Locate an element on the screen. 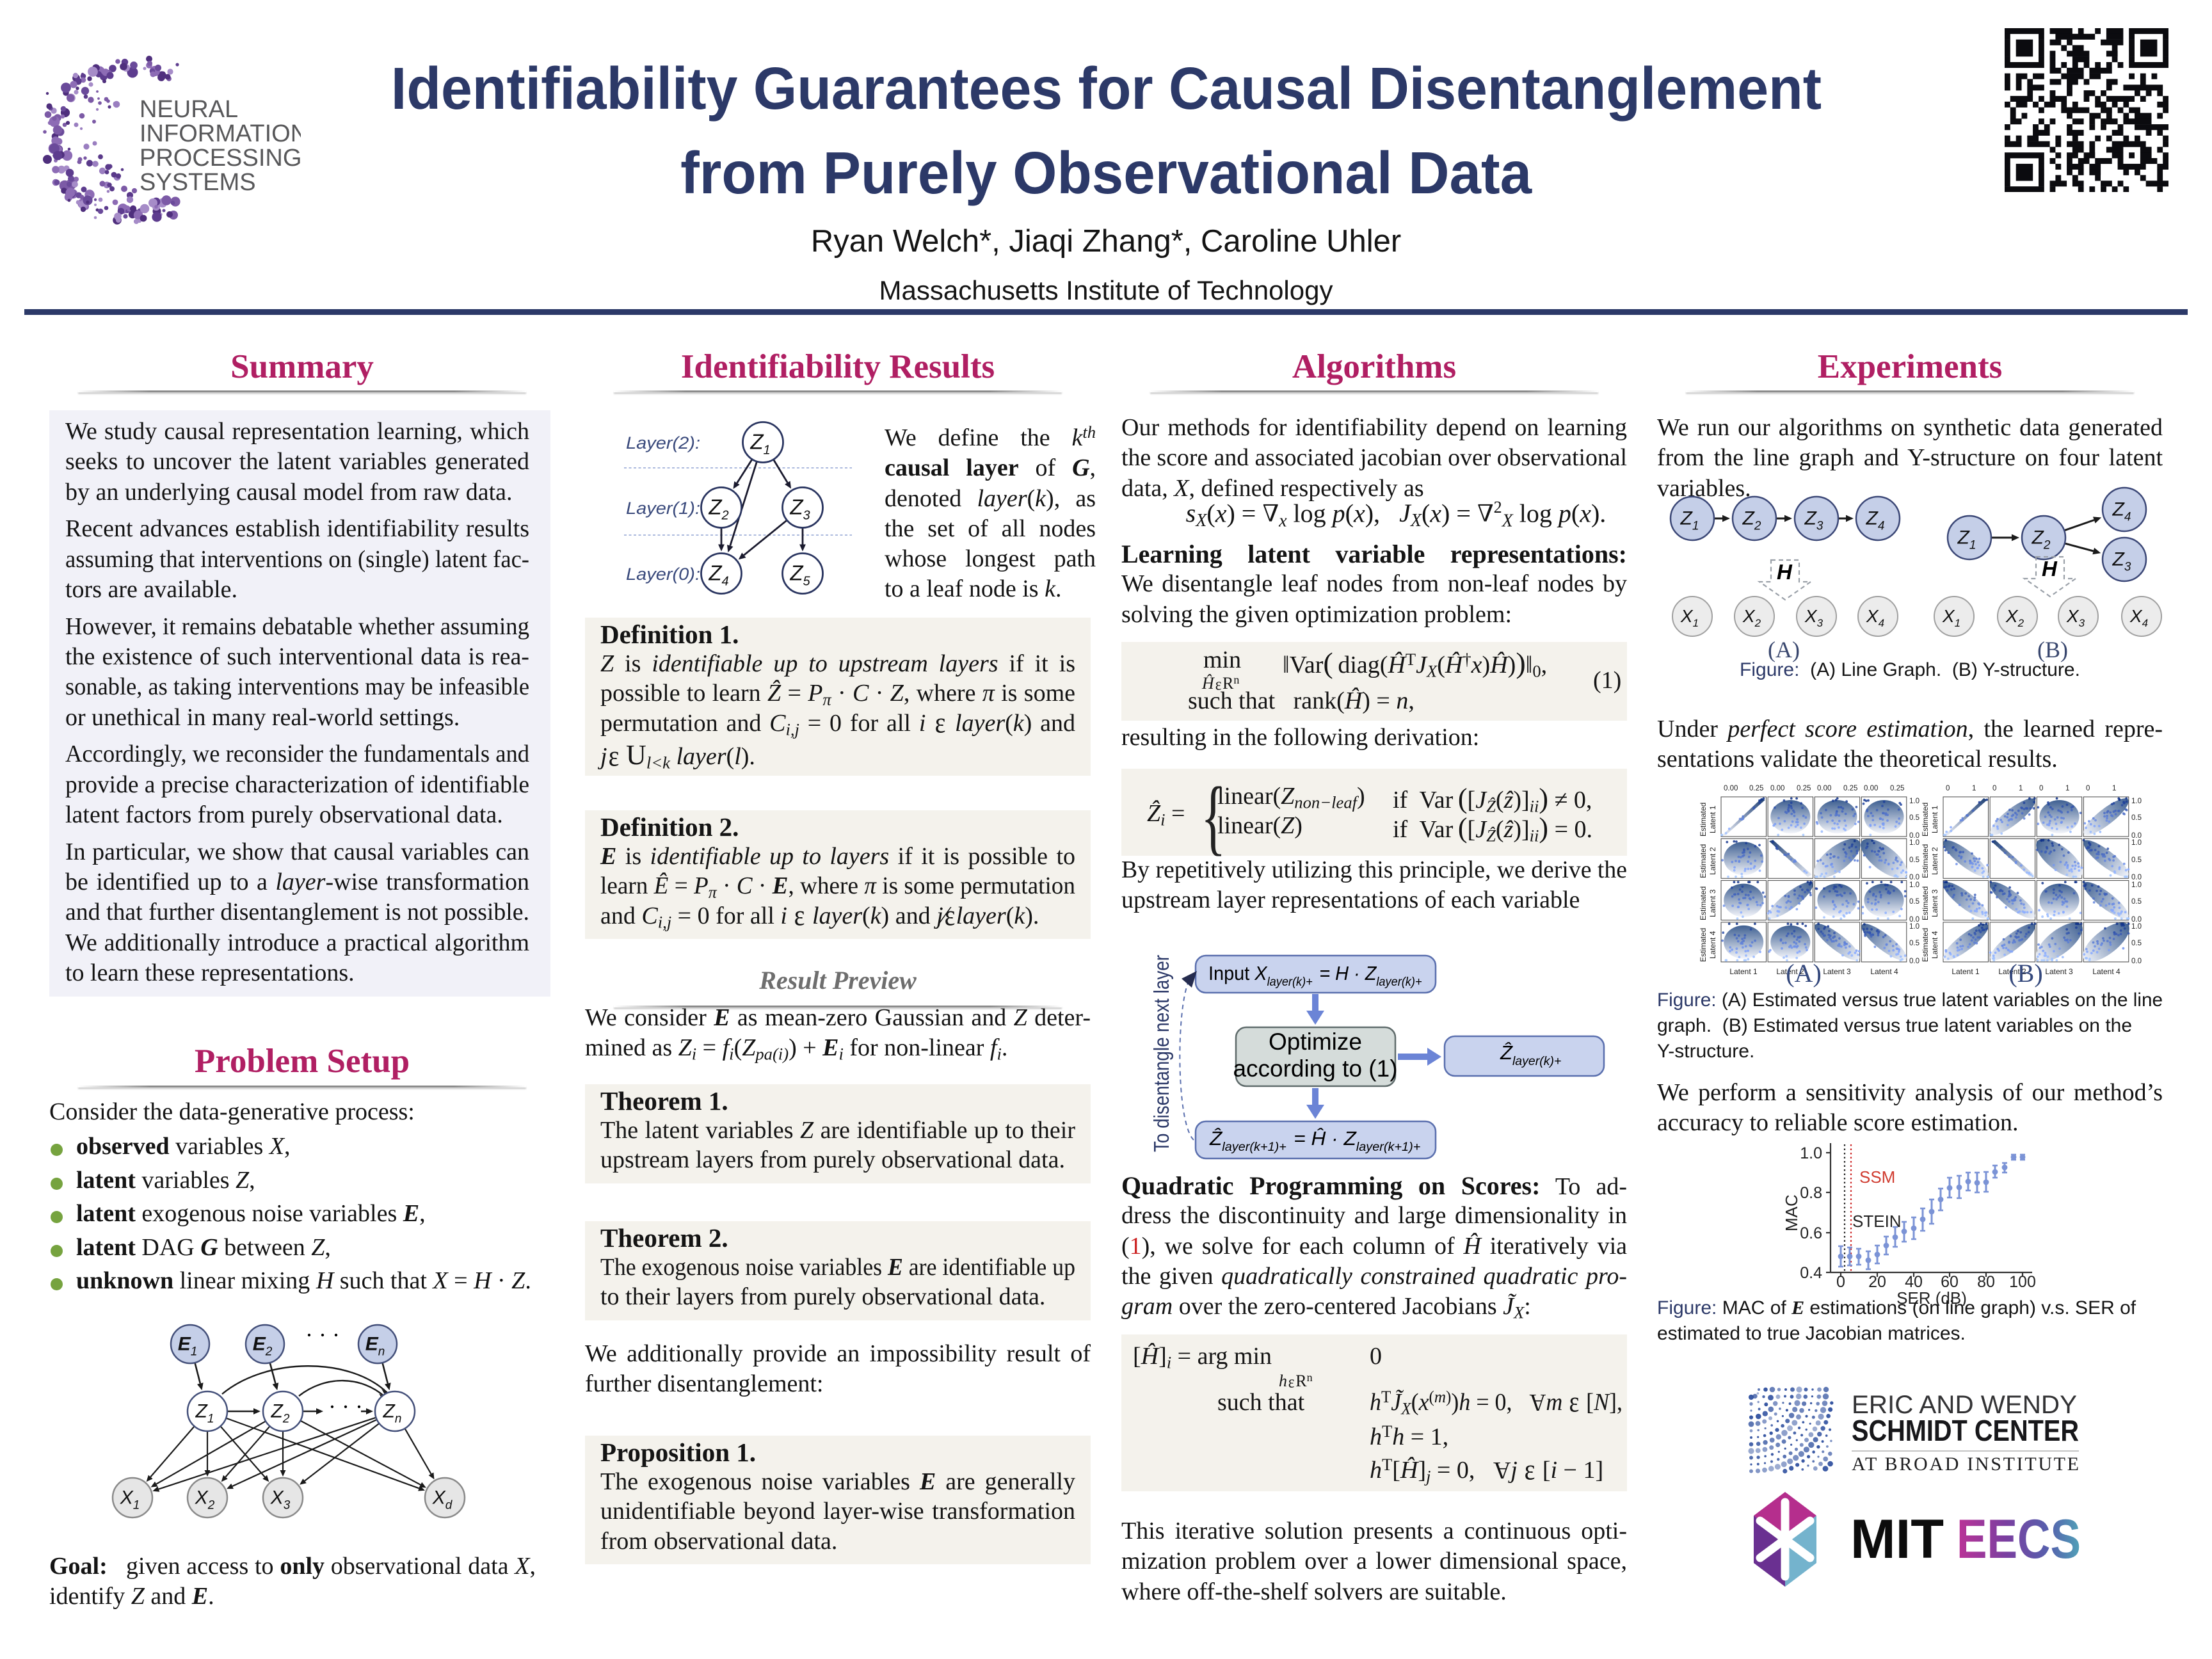 This screenshot has height=1659, width=2212. svg-text: X2 is located at coordinates (205, 1499).